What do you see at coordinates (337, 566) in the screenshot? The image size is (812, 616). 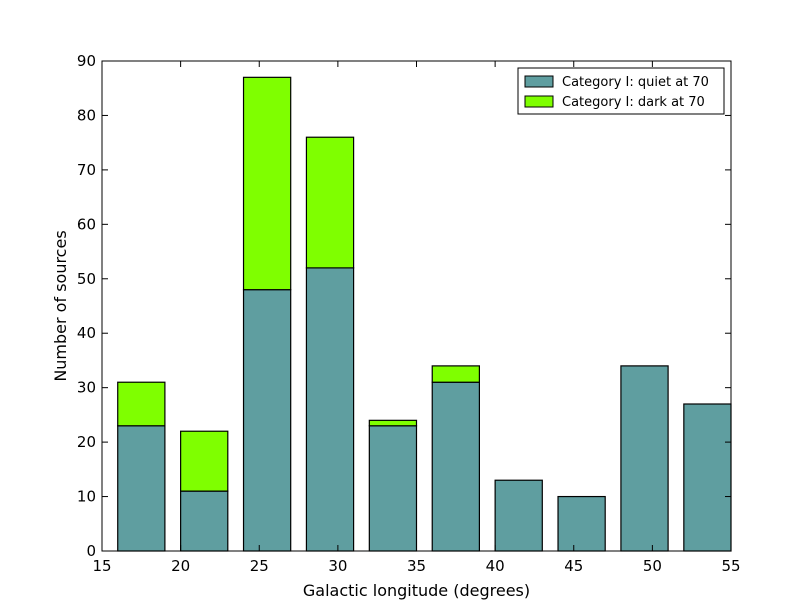 I see `x-tick-label: 30` at bounding box center [337, 566].